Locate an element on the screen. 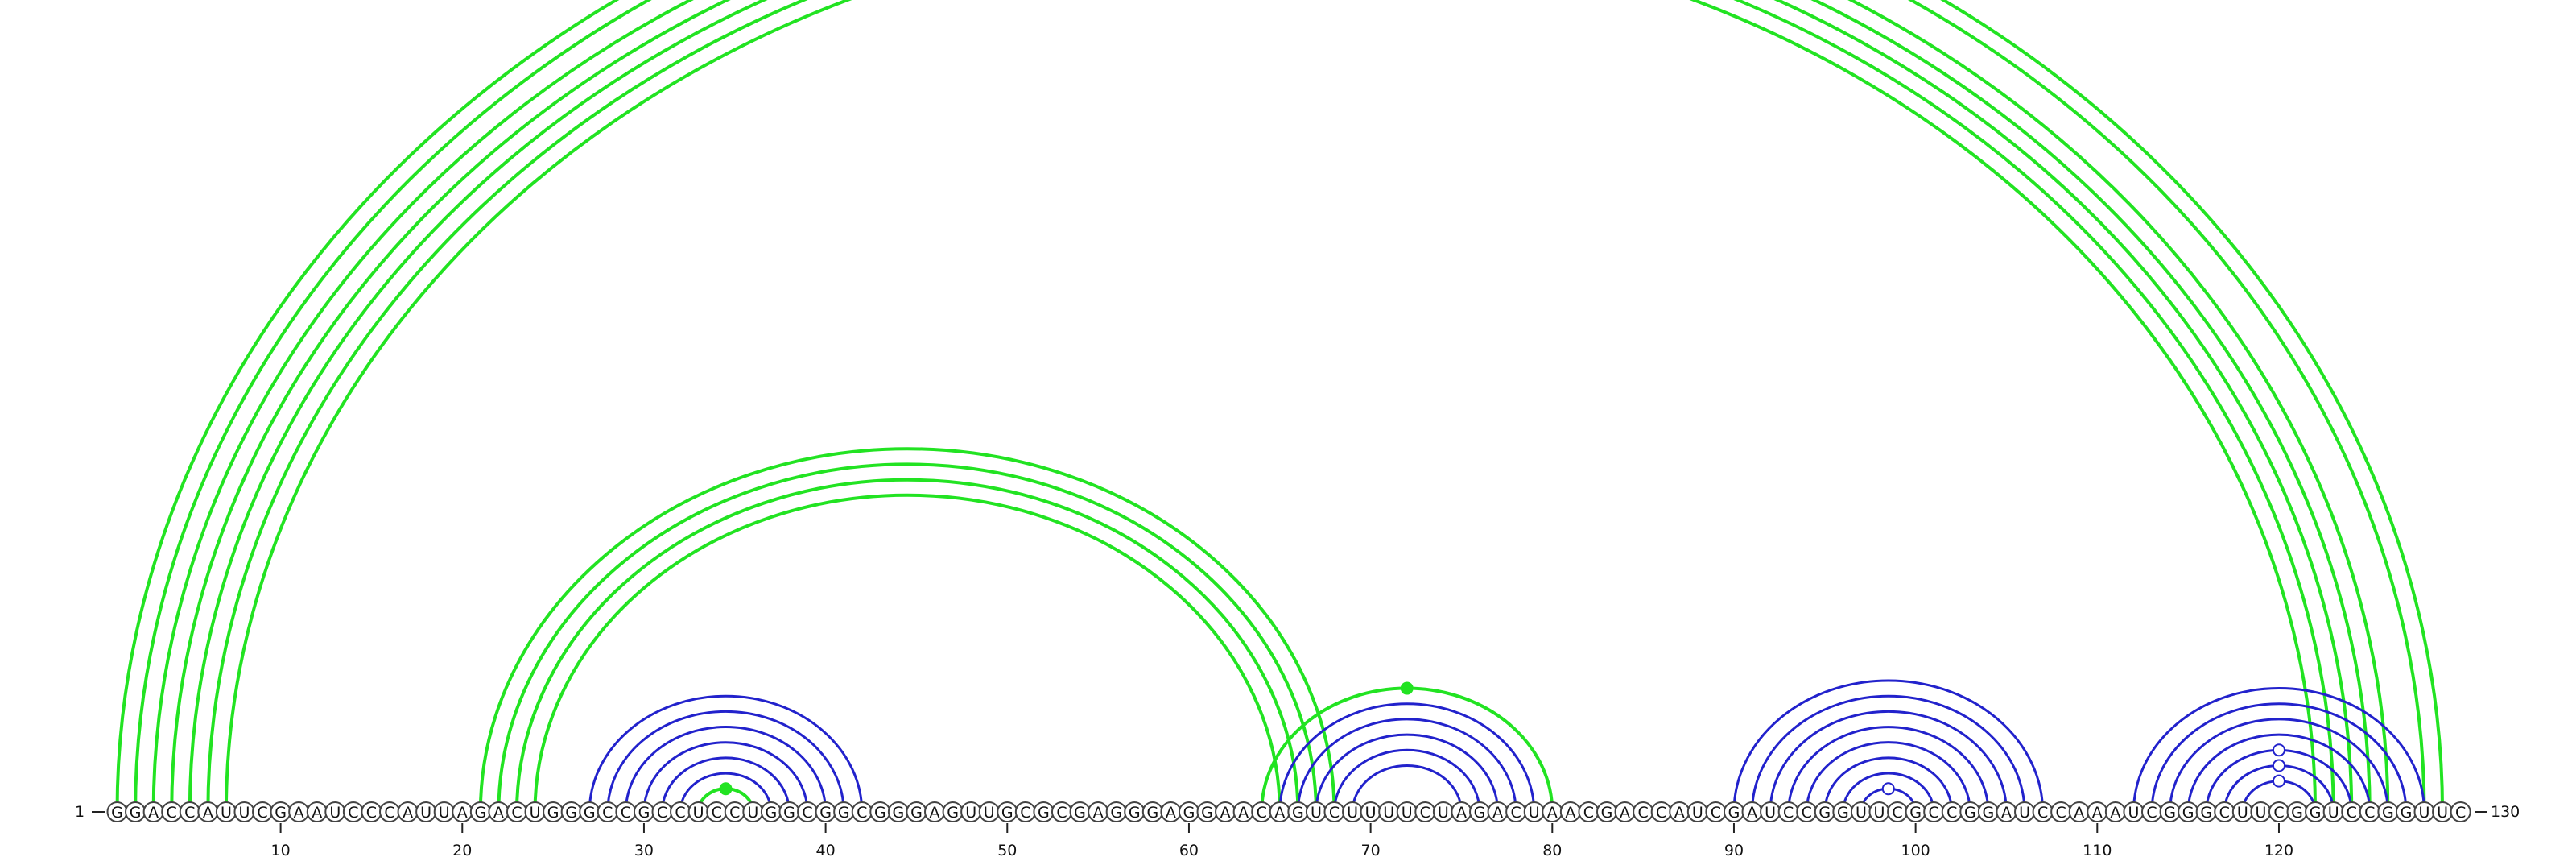 This screenshot has height=857, width=2576. nucleotide-5: C is located at coordinates (189, 811).